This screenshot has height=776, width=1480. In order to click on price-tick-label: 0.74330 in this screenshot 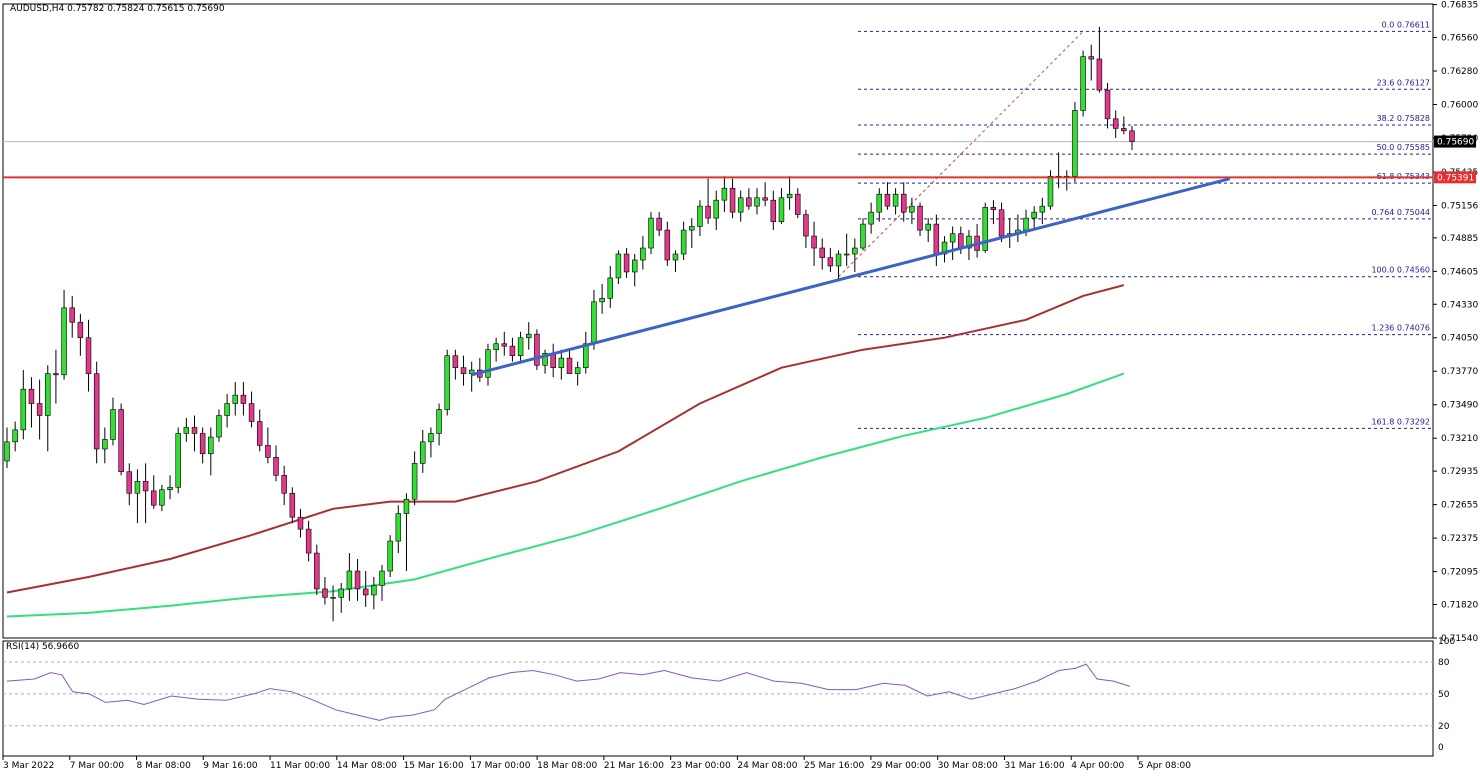, I will do `click(1459, 305)`.